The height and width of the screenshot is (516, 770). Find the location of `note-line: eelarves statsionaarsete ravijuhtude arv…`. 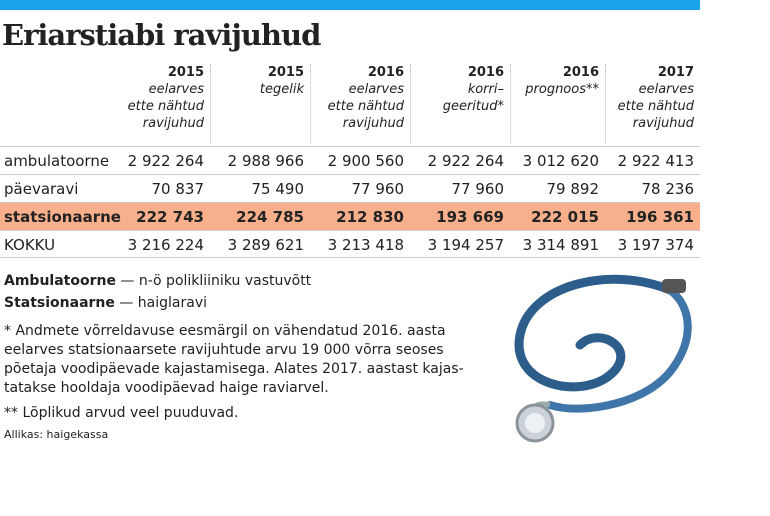

note-line: eelarves statsionaarsete ravijuhtude arv… is located at coordinates (224, 350).